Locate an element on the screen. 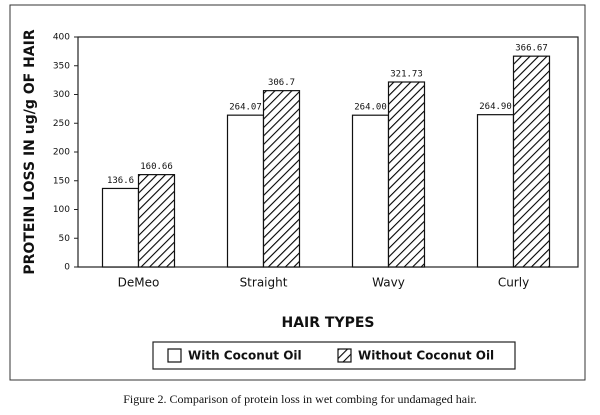  x-axis-label: HAIR TYPES is located at coordinates (327, 323).